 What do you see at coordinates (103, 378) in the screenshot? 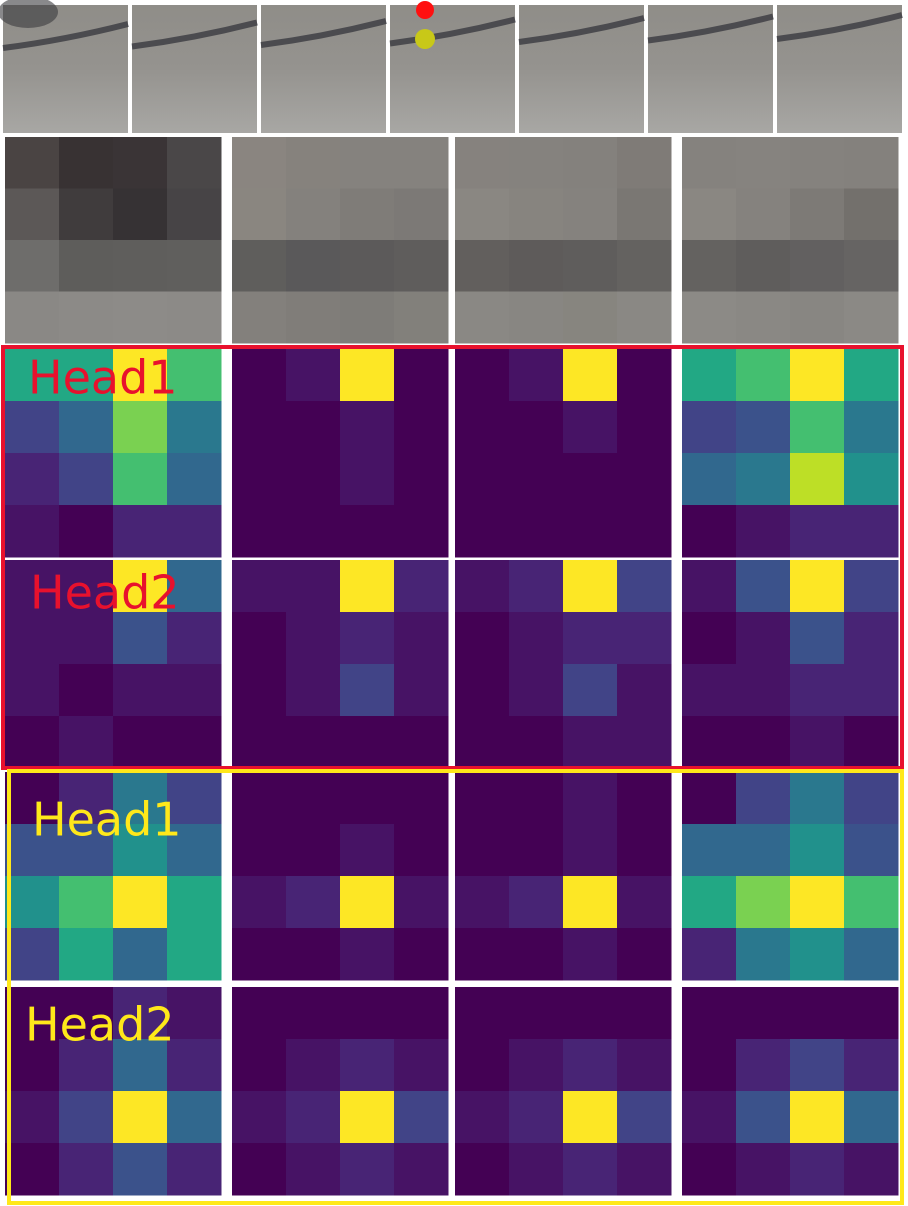
I see `head-label: Head1` at bounding box center [103, 378].